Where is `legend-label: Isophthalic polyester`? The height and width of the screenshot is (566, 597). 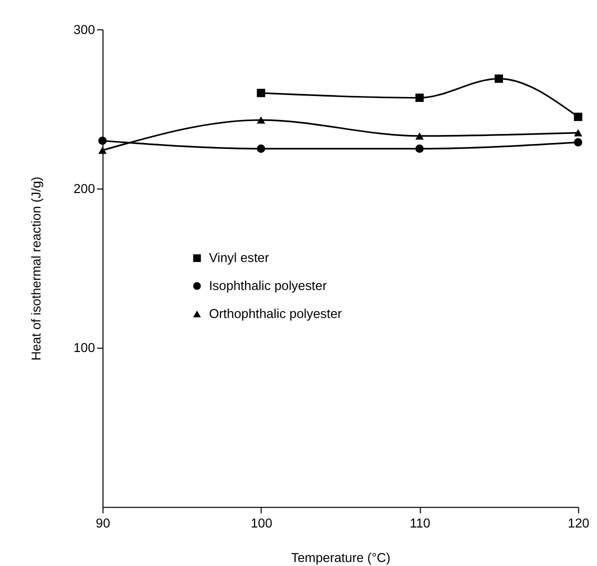
legend-label: Isophthalic polyester is located at coordinates (268, 285).